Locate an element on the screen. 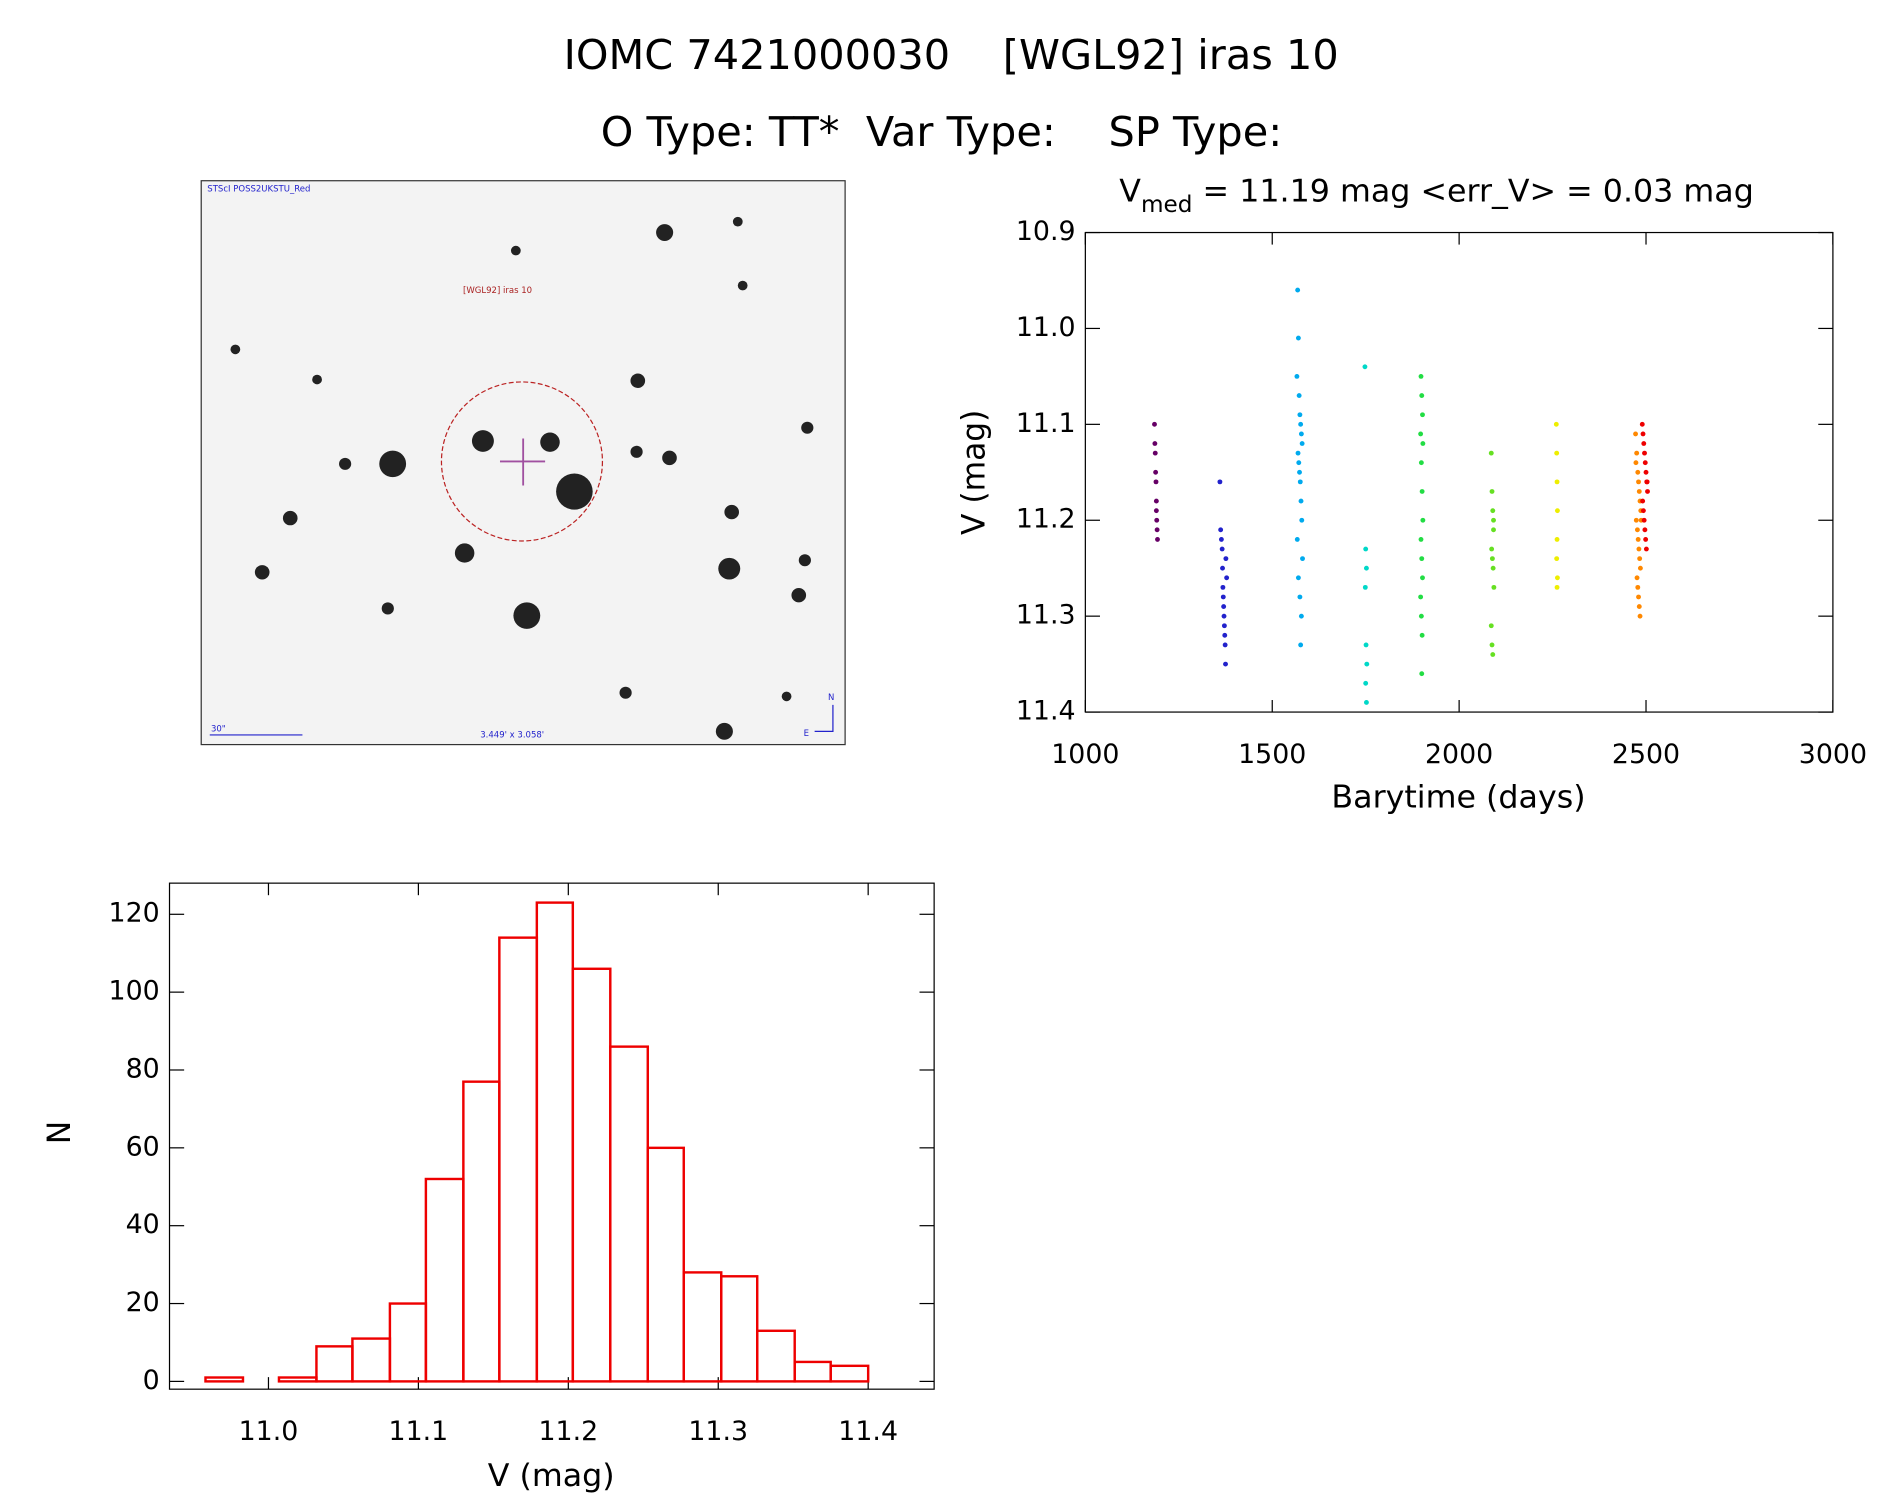 This screenshot has width=1889, height=1494. y-tick-label: 10.9 is located at coordinates (1046, 231).